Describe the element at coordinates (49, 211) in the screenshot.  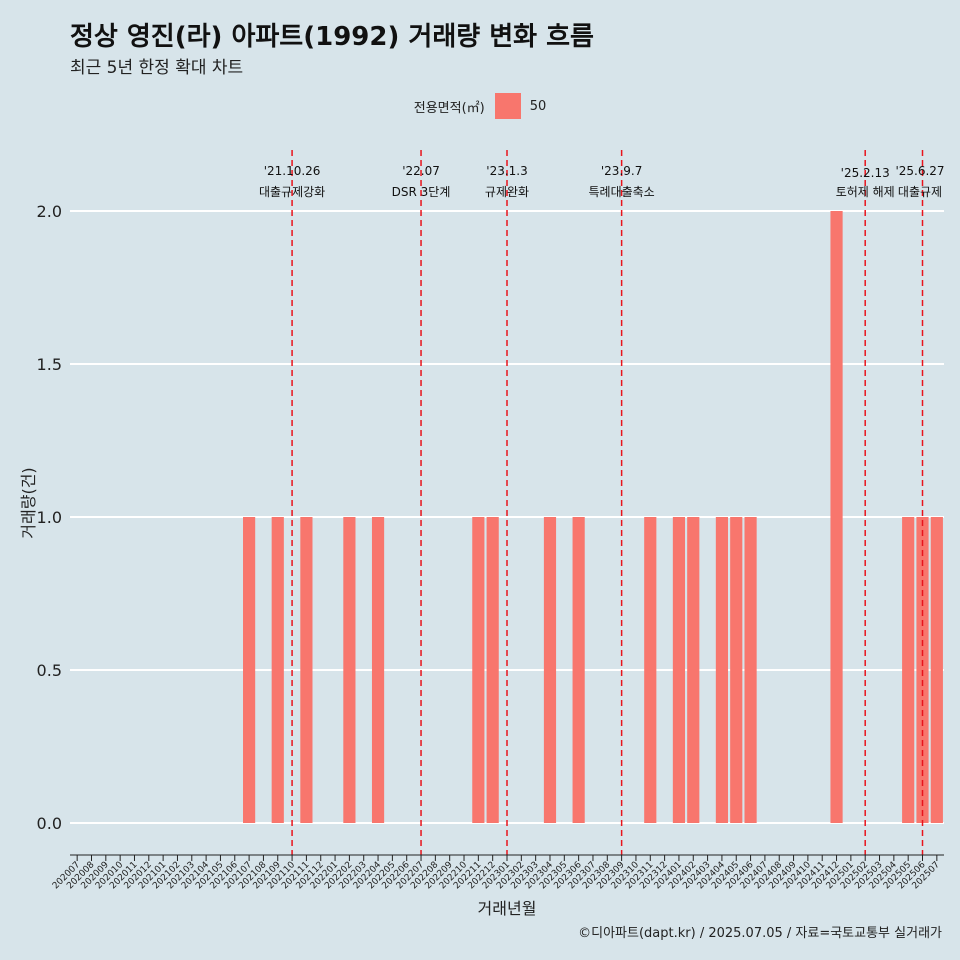
I see `y-tick-label: 2.0` at that location.